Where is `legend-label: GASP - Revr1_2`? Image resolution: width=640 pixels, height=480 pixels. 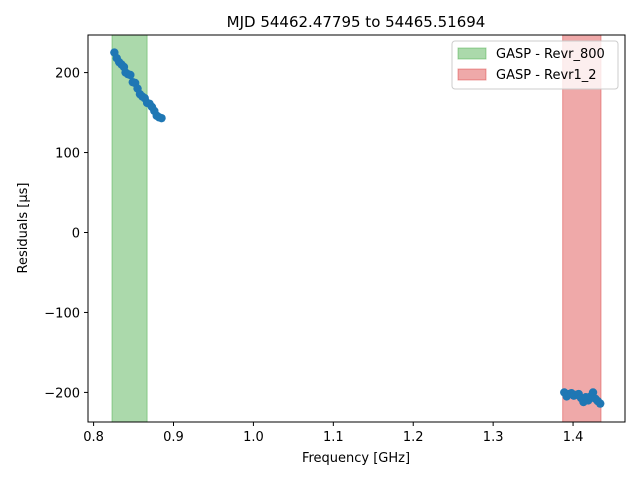 legend-label: GASP - Revr1_2 is located at coordinates (546, 75).